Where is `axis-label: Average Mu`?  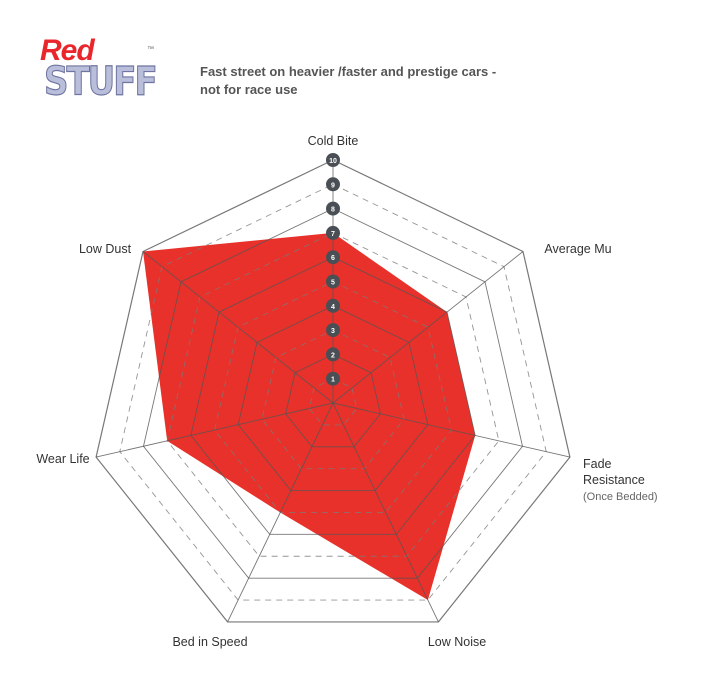 axis-label: Average Mu is located at coordinates (577, 249).